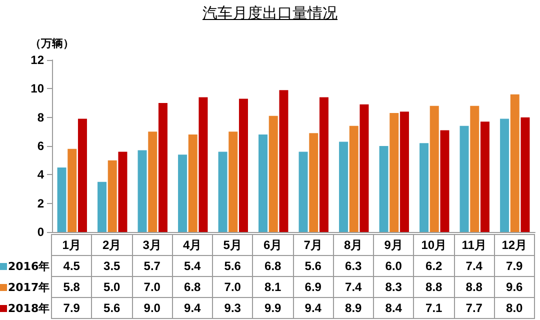  I want to click on y-tick-label: 6, so click(40, 146).